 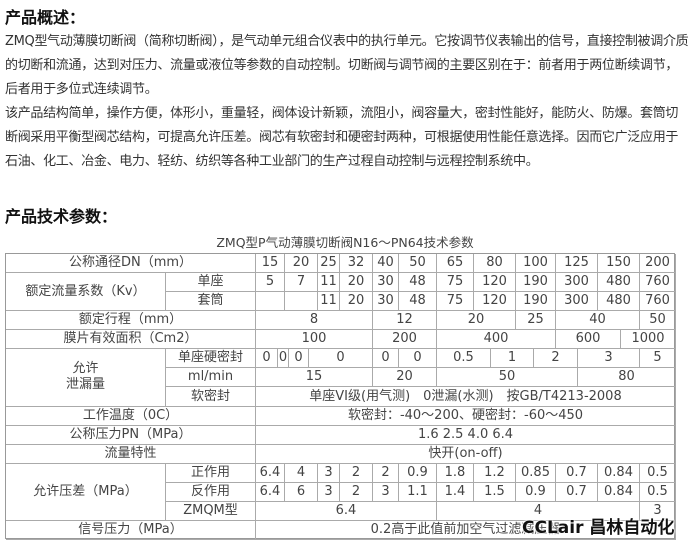 I want to click on dn-value: 40, so click(x=386, y=264).